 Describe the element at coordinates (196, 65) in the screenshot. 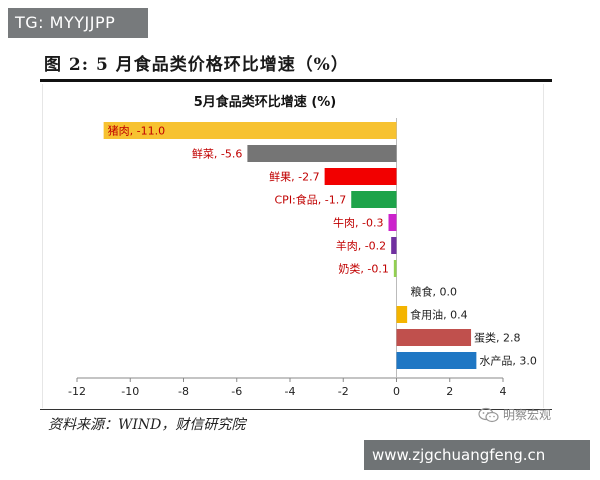

I see `figure-title: 图 2: 5 月食品类价格环比增速（%）` at that location.